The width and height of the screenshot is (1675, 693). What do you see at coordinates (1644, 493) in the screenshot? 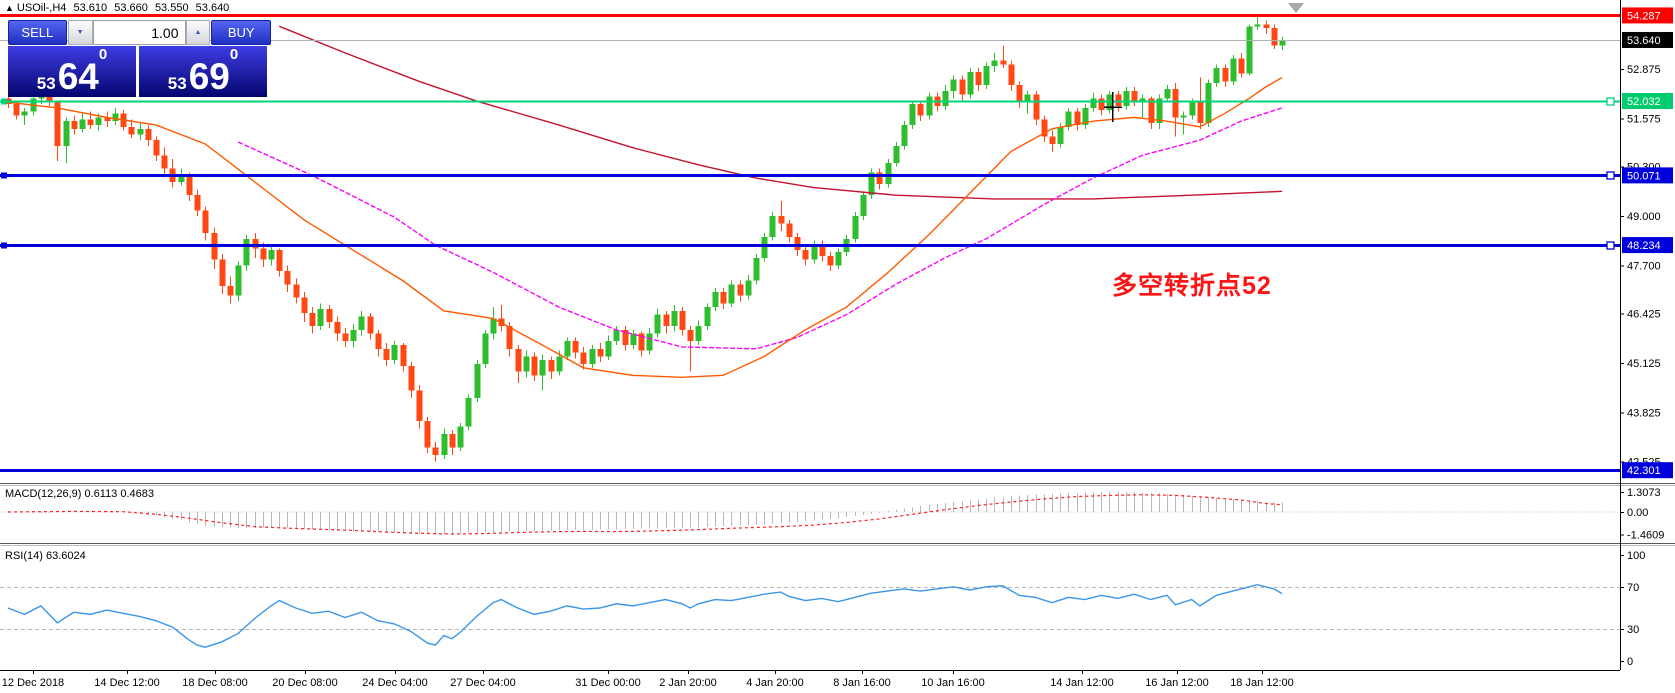
I see `svg-text: 1.3073` at bounding box center [1644, 493].